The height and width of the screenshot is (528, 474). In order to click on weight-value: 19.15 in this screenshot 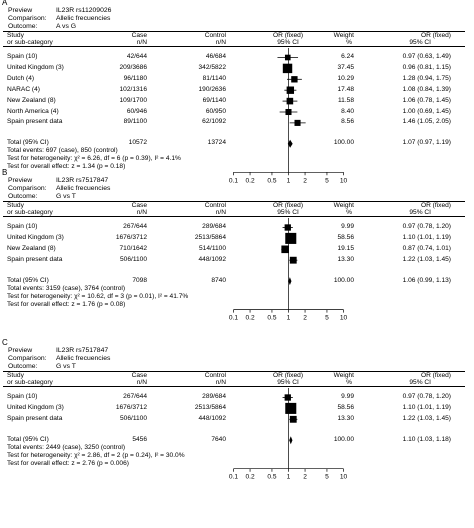, I will do `click(345, 248)`.